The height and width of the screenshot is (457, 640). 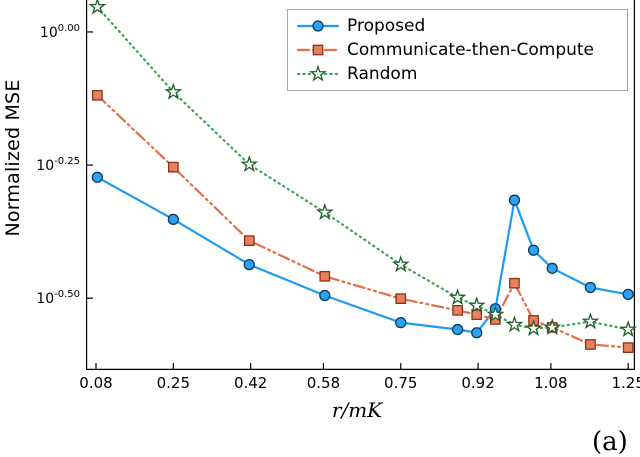 What do you see at coordinates (96, 383) in the screenshot?
I see `x-tick-label: 0.08` at bounding box center [96, 383].